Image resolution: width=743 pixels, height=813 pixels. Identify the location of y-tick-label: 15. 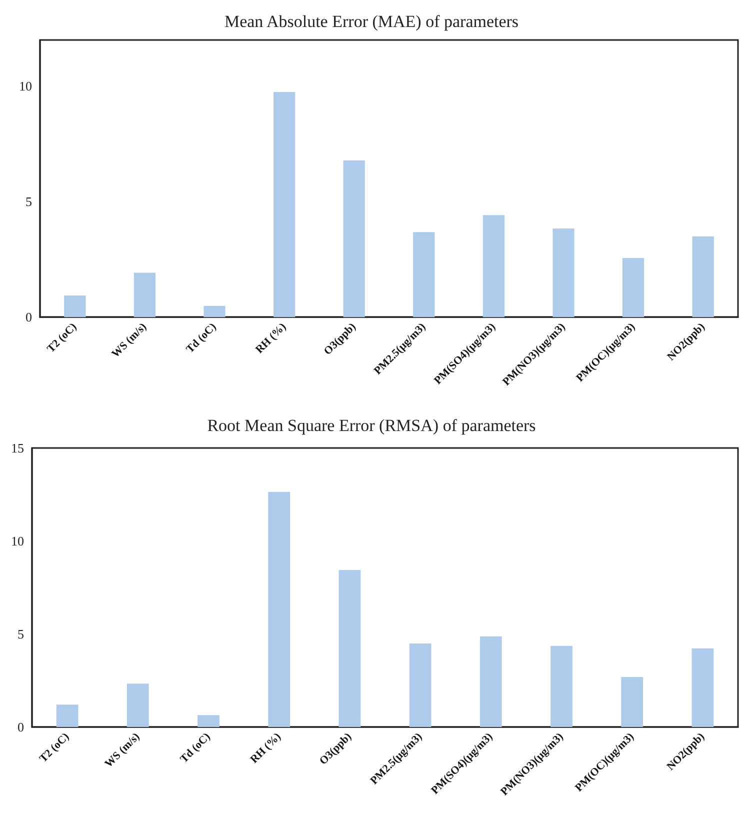
(17, 448).